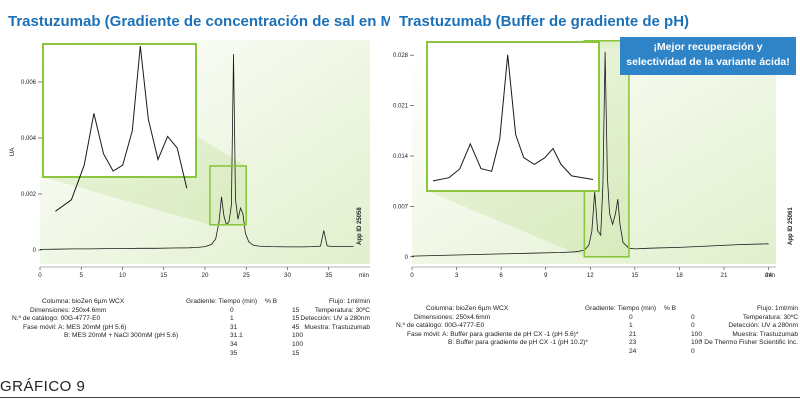 The width and height of the screenshot is (800, 401). I want to click on gradient-time: 21, so click(633, 334).